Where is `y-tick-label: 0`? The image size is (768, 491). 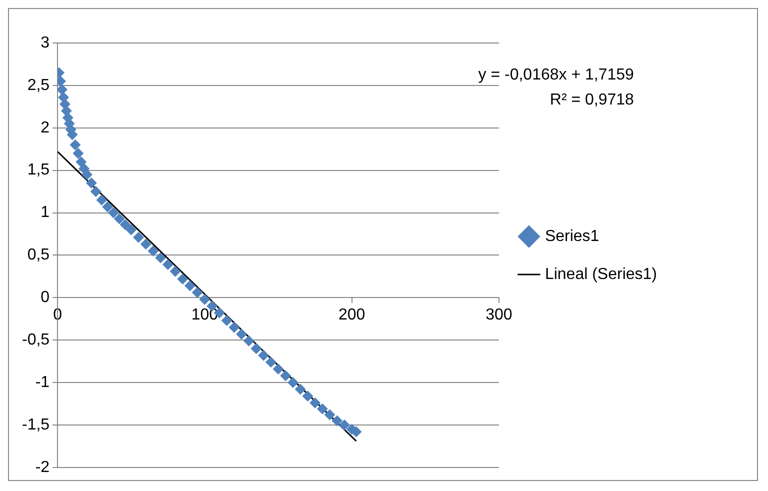
y-tick-label: 0 is located at coordinates (45, 297).